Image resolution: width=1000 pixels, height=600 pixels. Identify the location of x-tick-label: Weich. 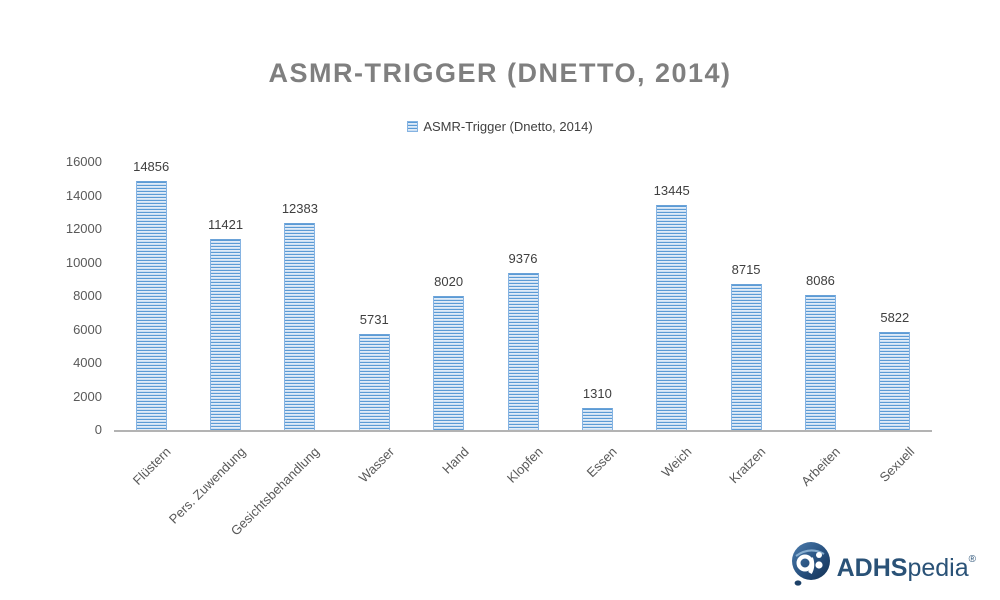
(676, 462).